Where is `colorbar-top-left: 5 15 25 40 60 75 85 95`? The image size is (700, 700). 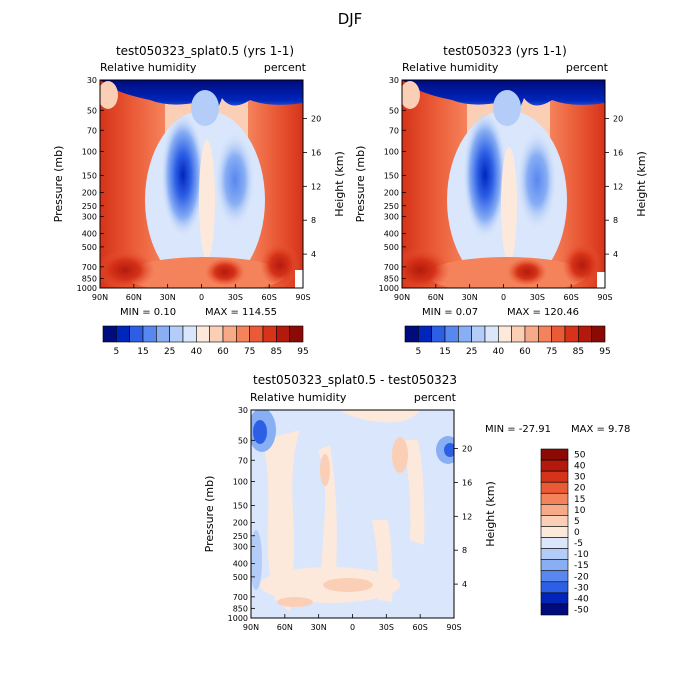 colorbar-top-left: 5 15 25 40 60 75 85 95 is located at coordinates (205, 341).